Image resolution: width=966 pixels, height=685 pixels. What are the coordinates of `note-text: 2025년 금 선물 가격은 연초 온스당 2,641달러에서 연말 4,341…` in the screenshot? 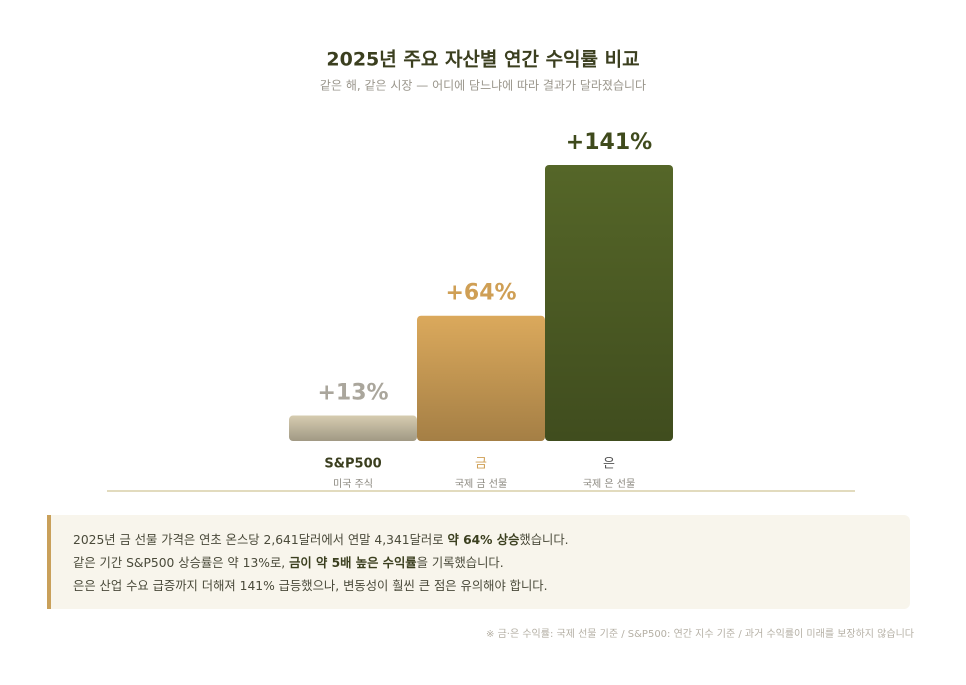 It's located at (260, 540).